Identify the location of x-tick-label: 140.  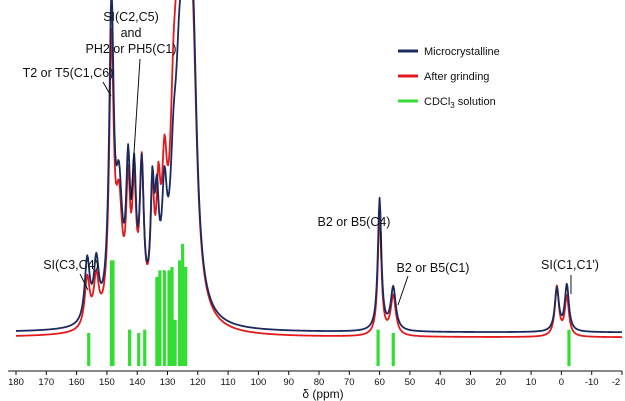
(137, 382).